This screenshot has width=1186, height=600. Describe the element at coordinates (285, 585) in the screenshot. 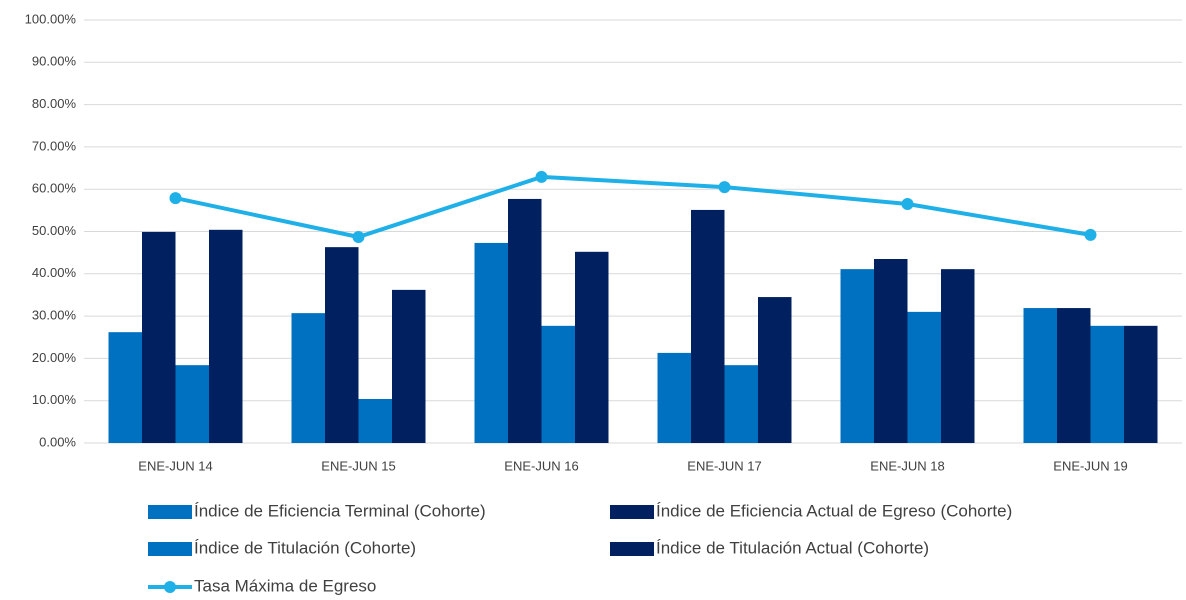

I see `legend-label: Tasa Máxima de Egreso` at that location.